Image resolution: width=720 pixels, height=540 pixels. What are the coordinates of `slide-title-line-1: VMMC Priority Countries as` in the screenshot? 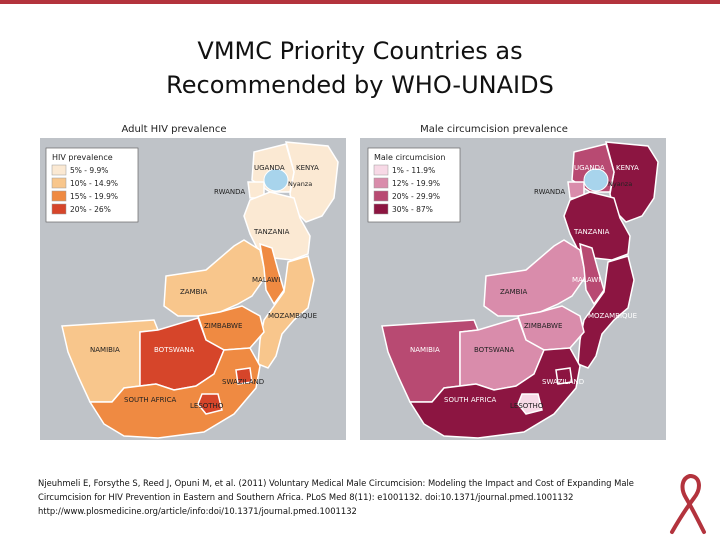 It's located at (360, 51).